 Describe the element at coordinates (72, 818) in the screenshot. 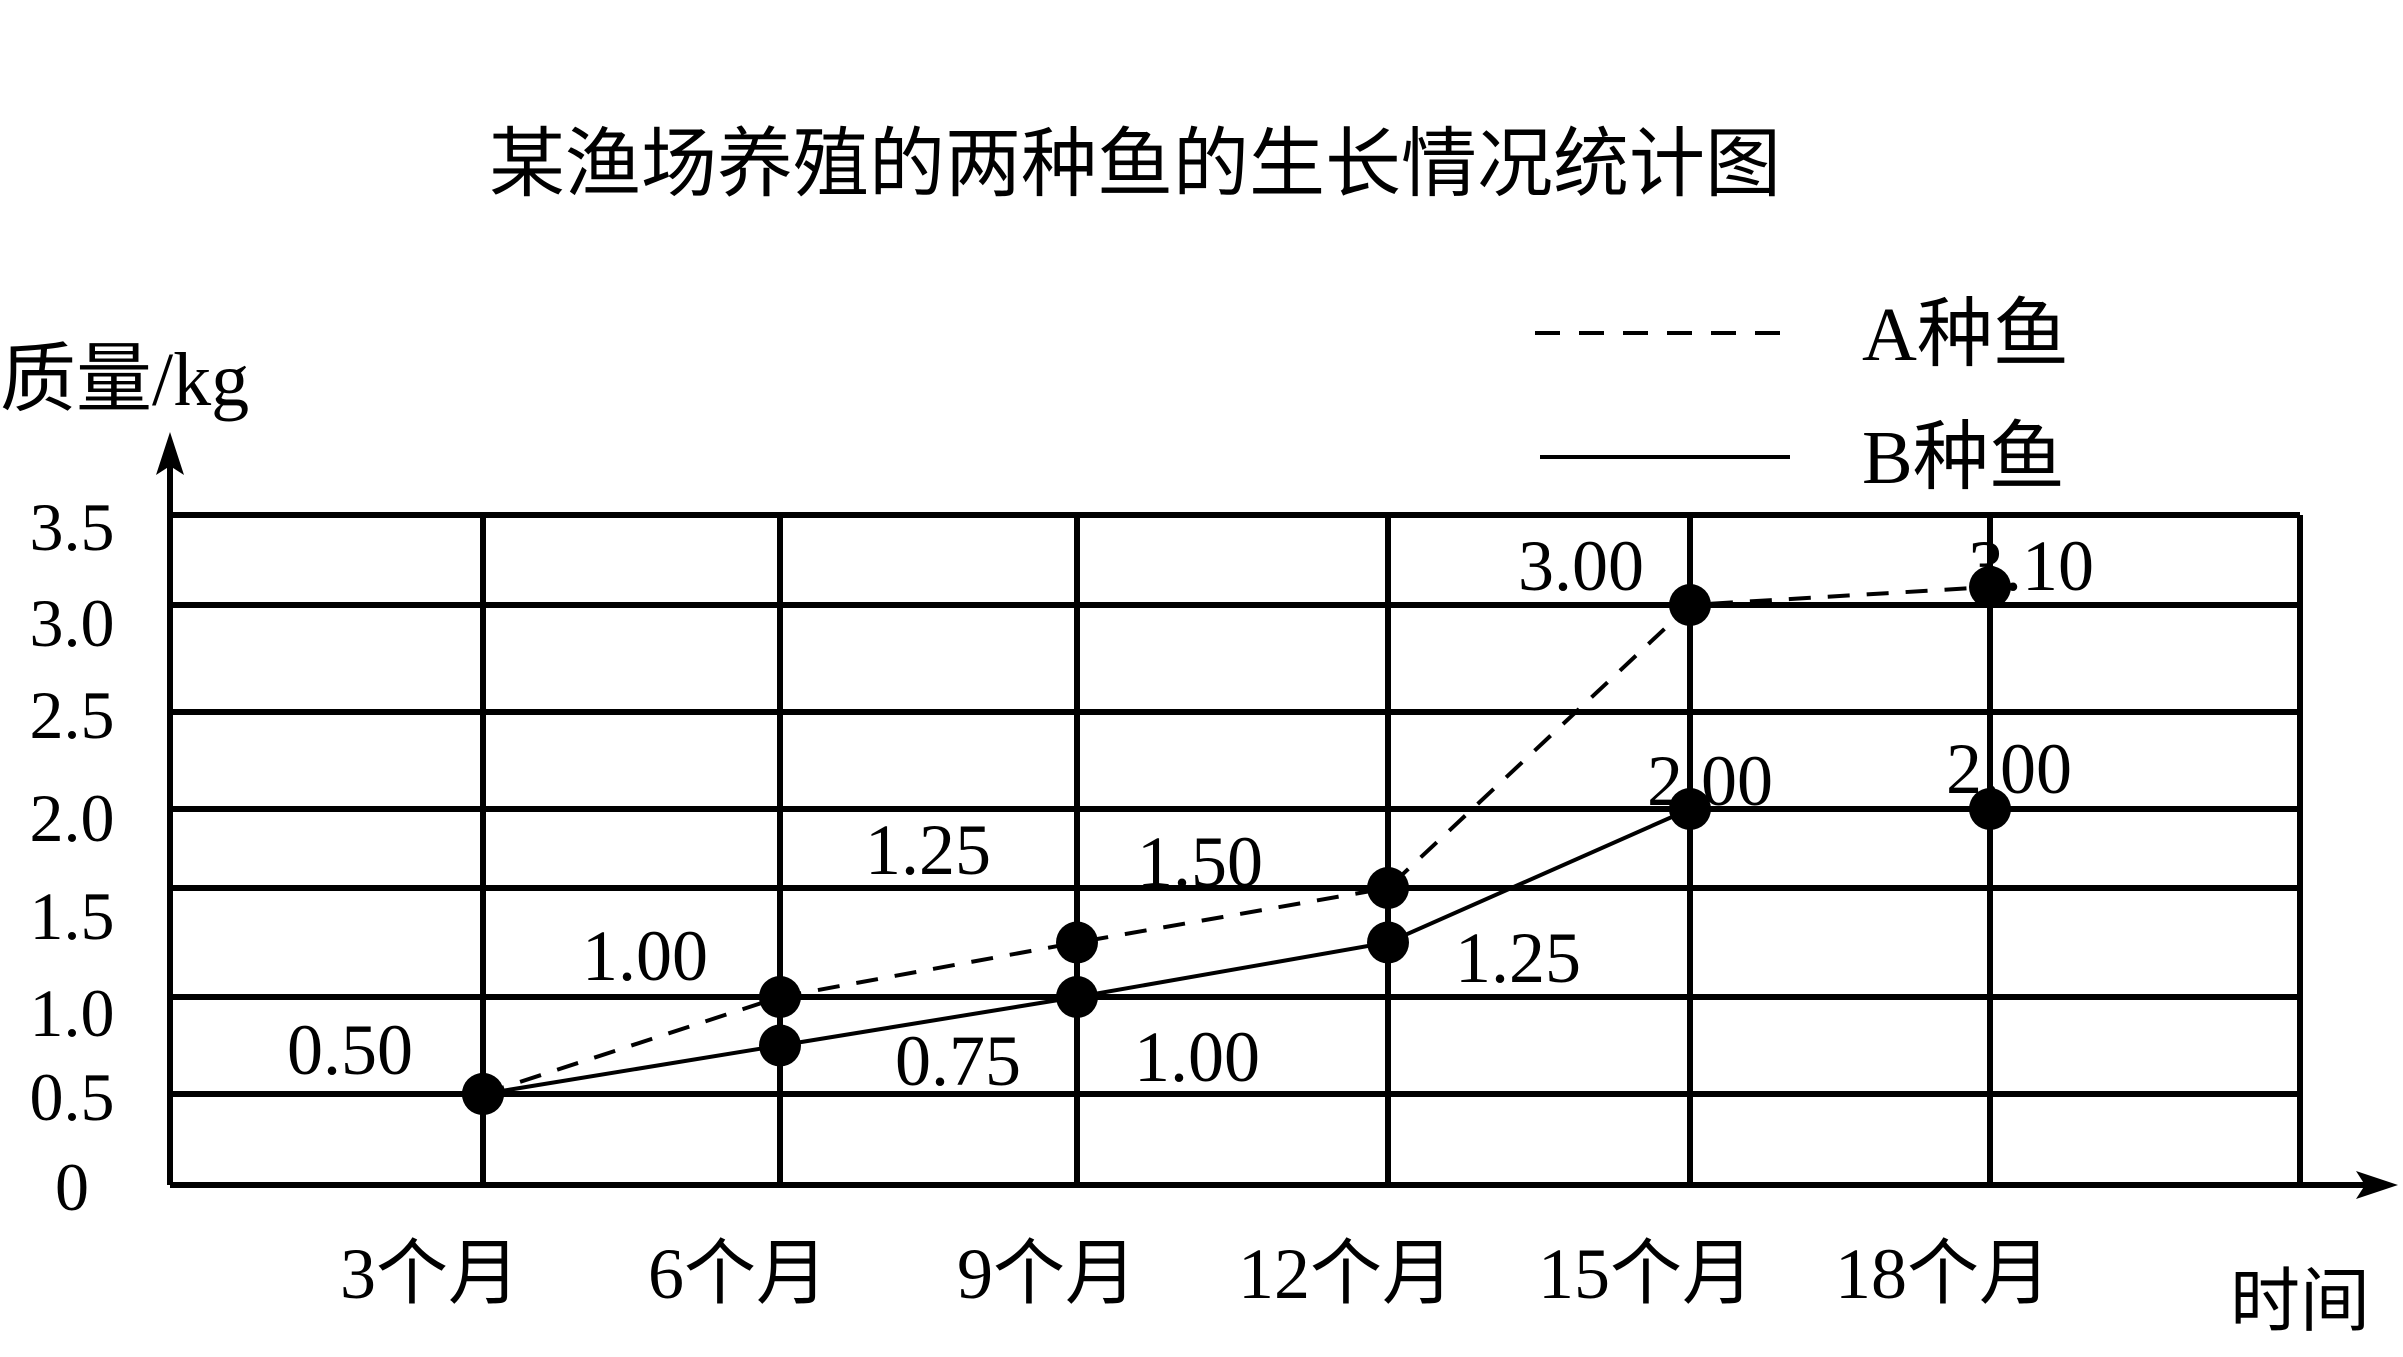

I see `y-tick-label: 2.0` at that location.